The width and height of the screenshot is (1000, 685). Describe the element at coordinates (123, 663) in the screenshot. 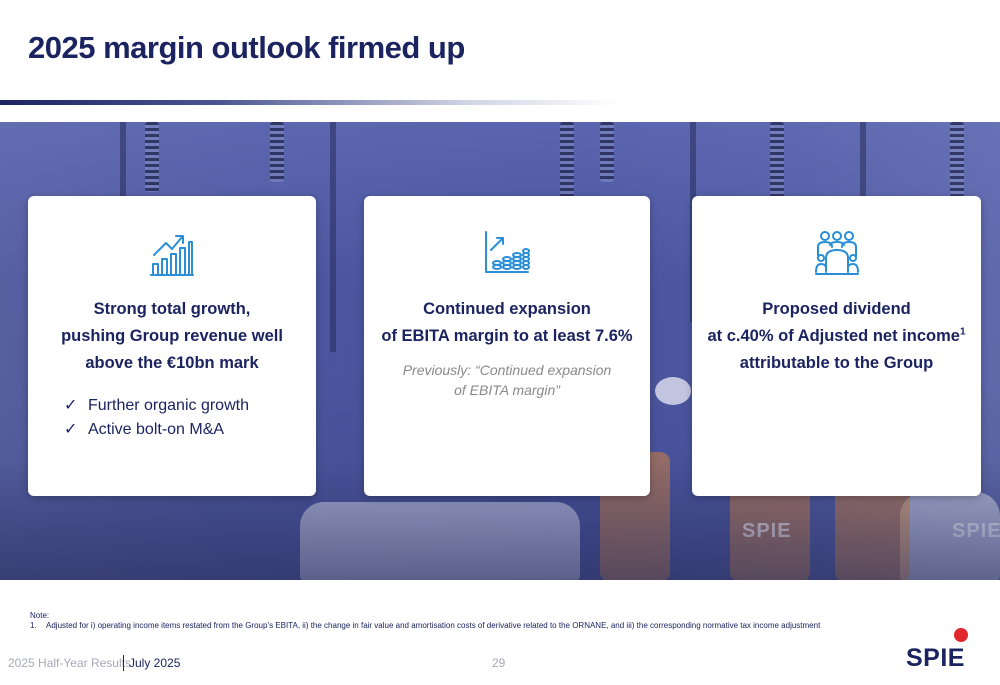

I see `footer-divider` at that location.